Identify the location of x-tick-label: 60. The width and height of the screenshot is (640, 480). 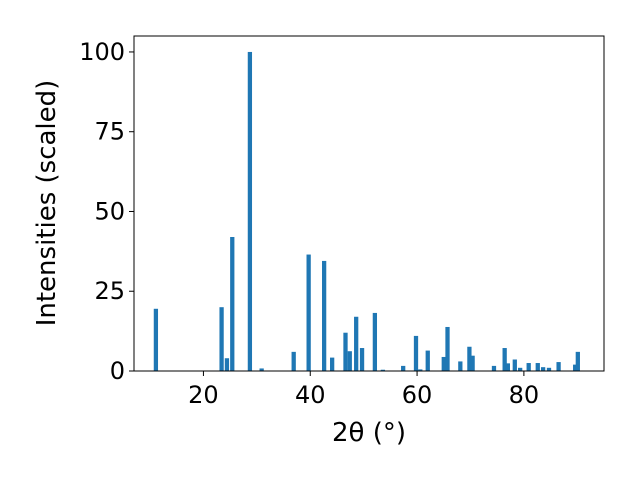
(417, 395).